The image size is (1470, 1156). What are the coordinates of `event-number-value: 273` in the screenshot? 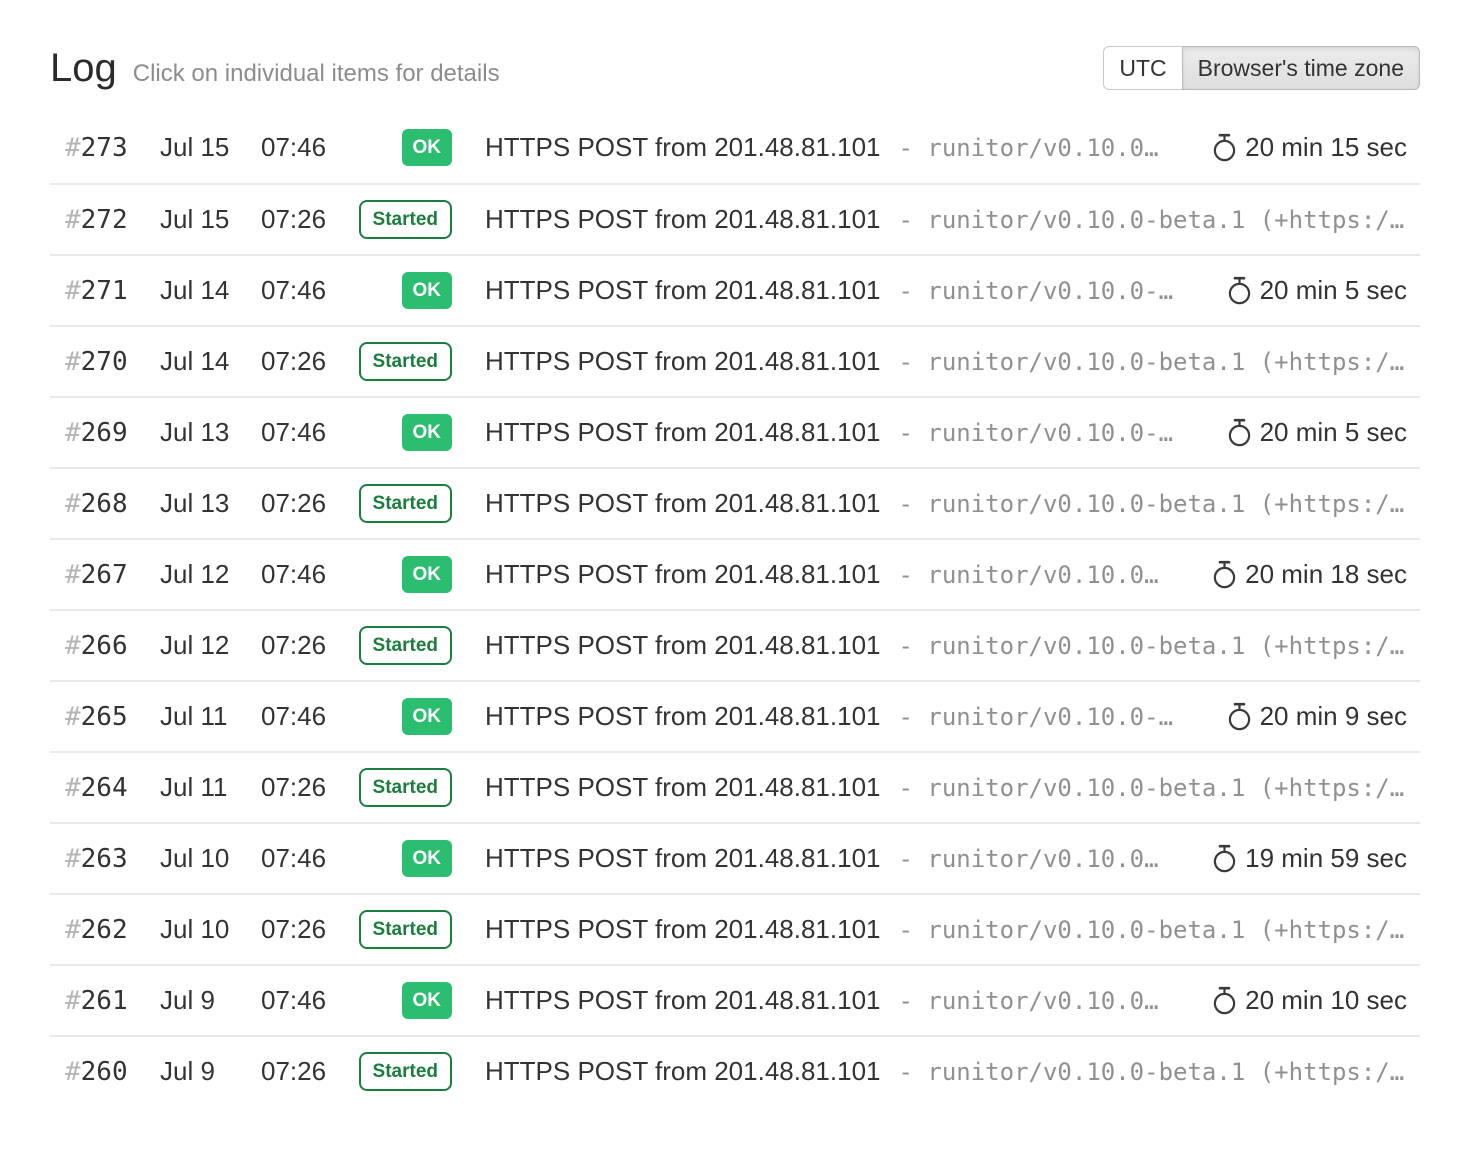 It's located at (104, 147).